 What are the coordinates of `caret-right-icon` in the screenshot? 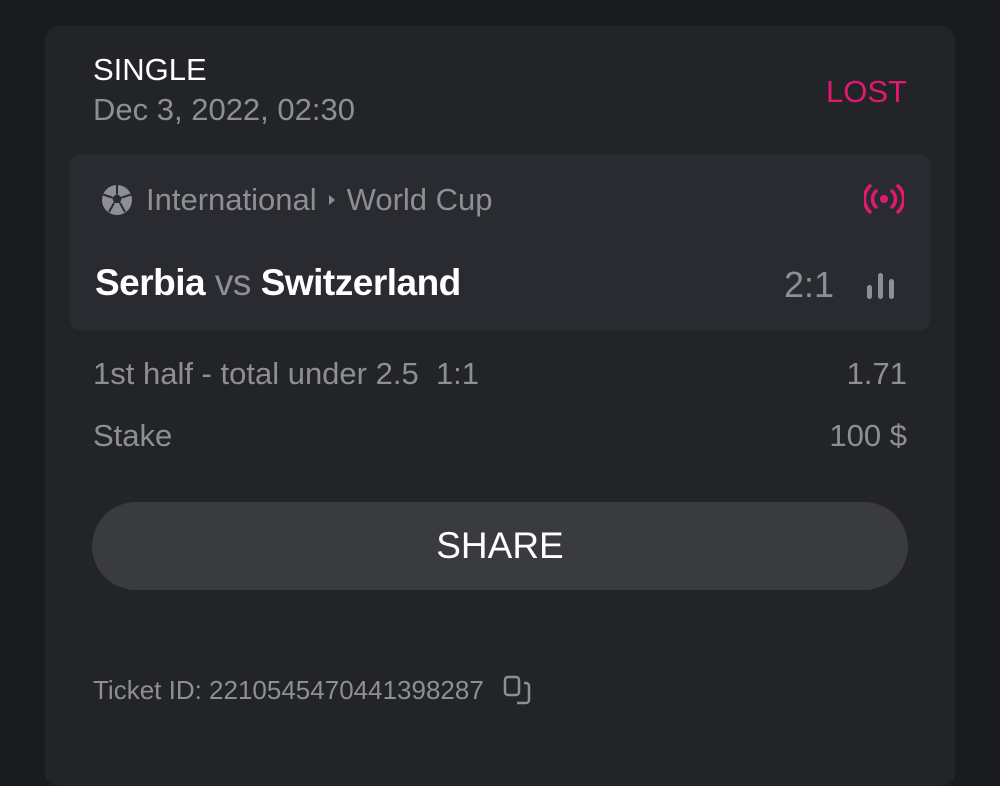 It's located at (331, 200).